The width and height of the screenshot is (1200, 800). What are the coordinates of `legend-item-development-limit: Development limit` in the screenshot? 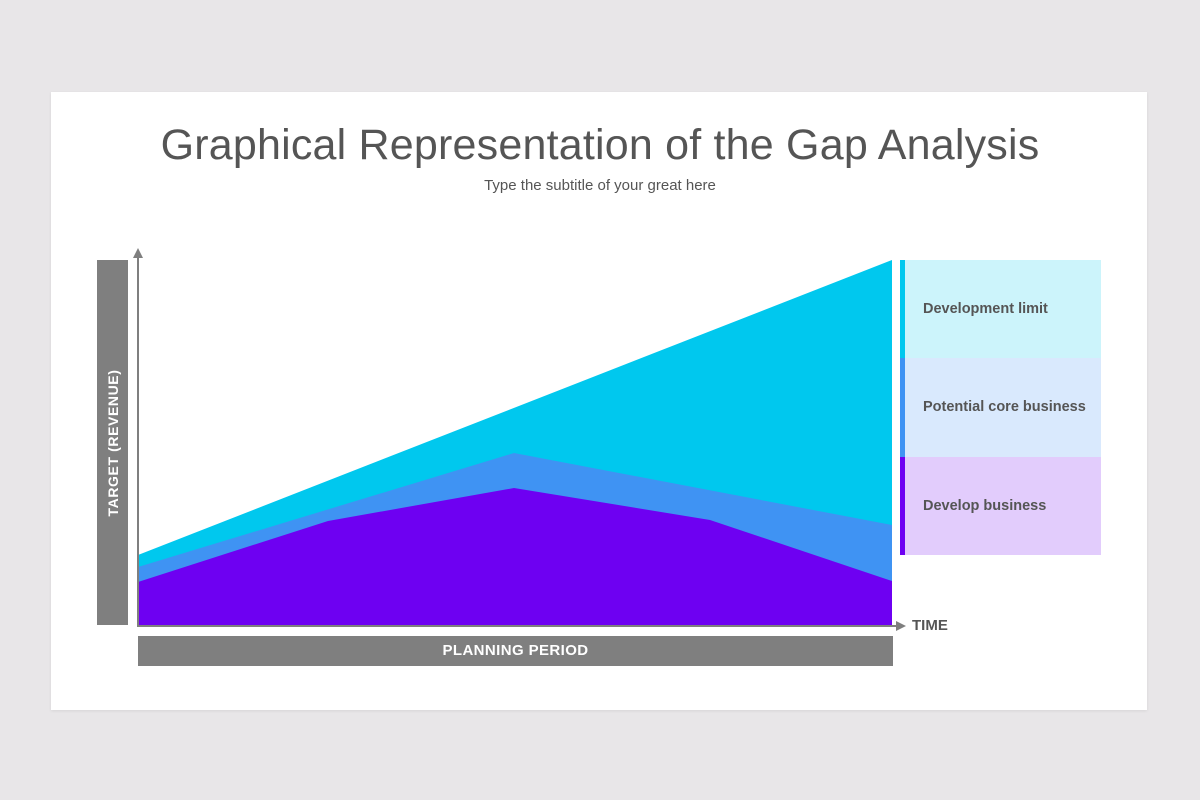 It's located at (1000, 309).